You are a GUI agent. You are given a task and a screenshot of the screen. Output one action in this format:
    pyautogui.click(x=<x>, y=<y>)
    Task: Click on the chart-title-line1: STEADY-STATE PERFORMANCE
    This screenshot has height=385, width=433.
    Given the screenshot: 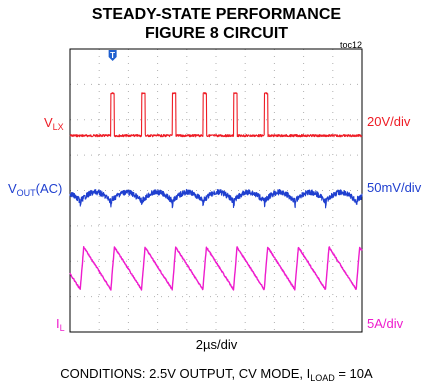 What is the action you would take?
    pyautogui.click(x=216, y=14)
    